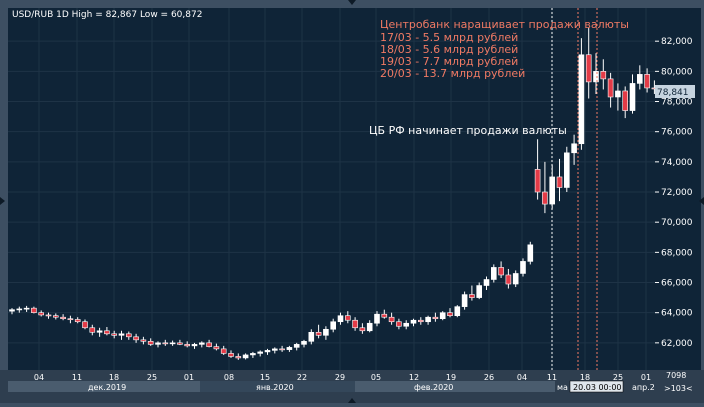 The image size is (704, 407). I want to click on y-tick-label: 82,000, so click(677, 42).